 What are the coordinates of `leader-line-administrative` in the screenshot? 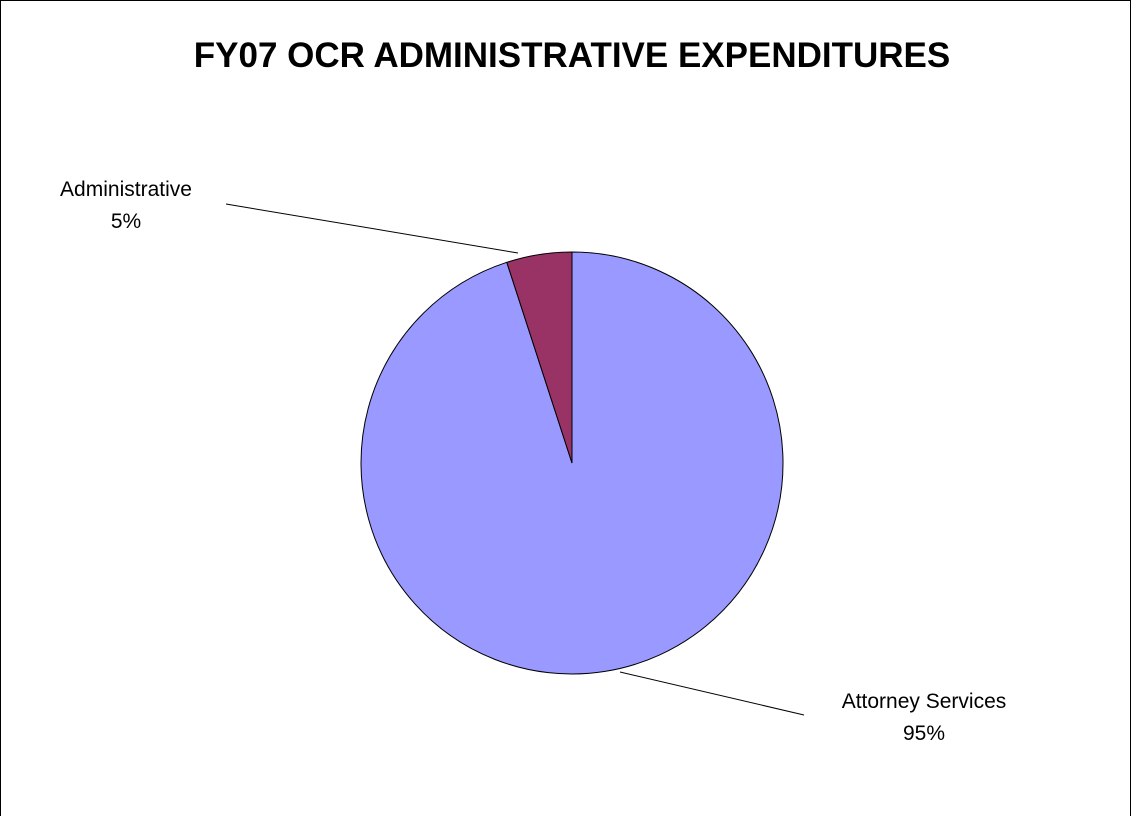 It's located at (372, 228).